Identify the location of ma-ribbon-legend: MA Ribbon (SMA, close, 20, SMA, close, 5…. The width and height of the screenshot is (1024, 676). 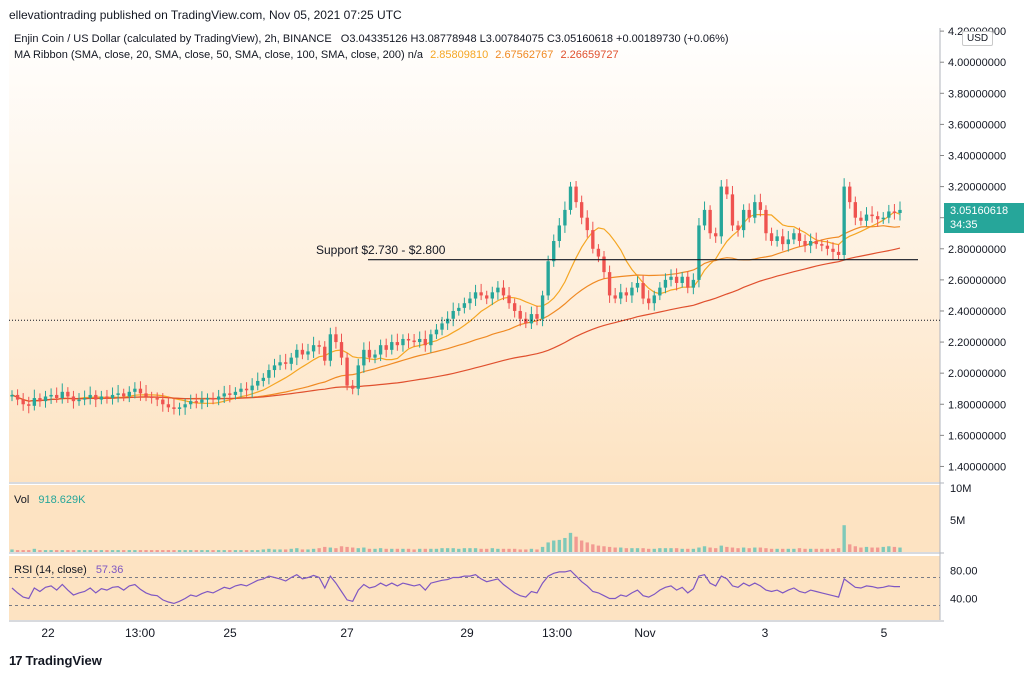
(316, 55).